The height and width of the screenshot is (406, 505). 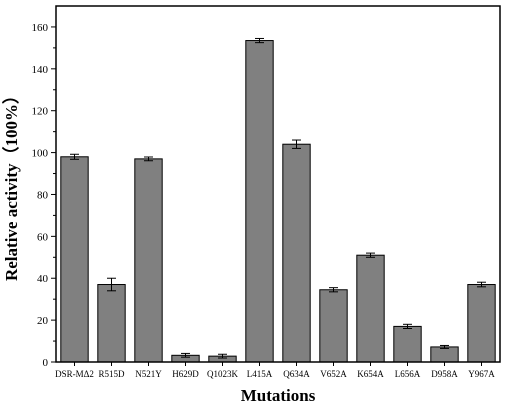 I want to click on y-tick-label: 100, so click(x=40, y=154).